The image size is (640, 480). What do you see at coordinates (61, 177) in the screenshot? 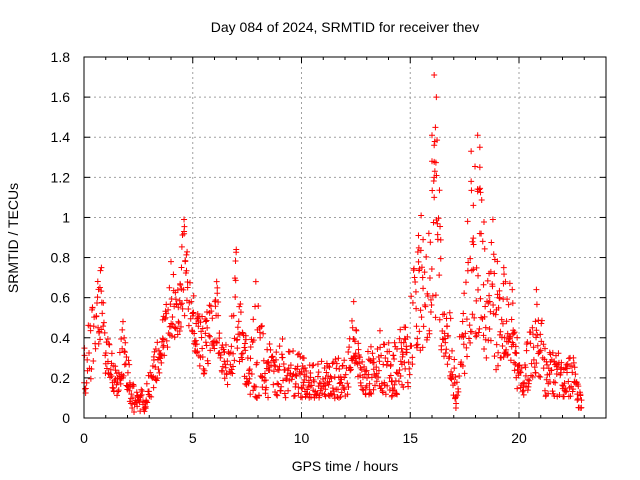
I see `y-tick-label: 1.2` at bounding box center [61, 177].